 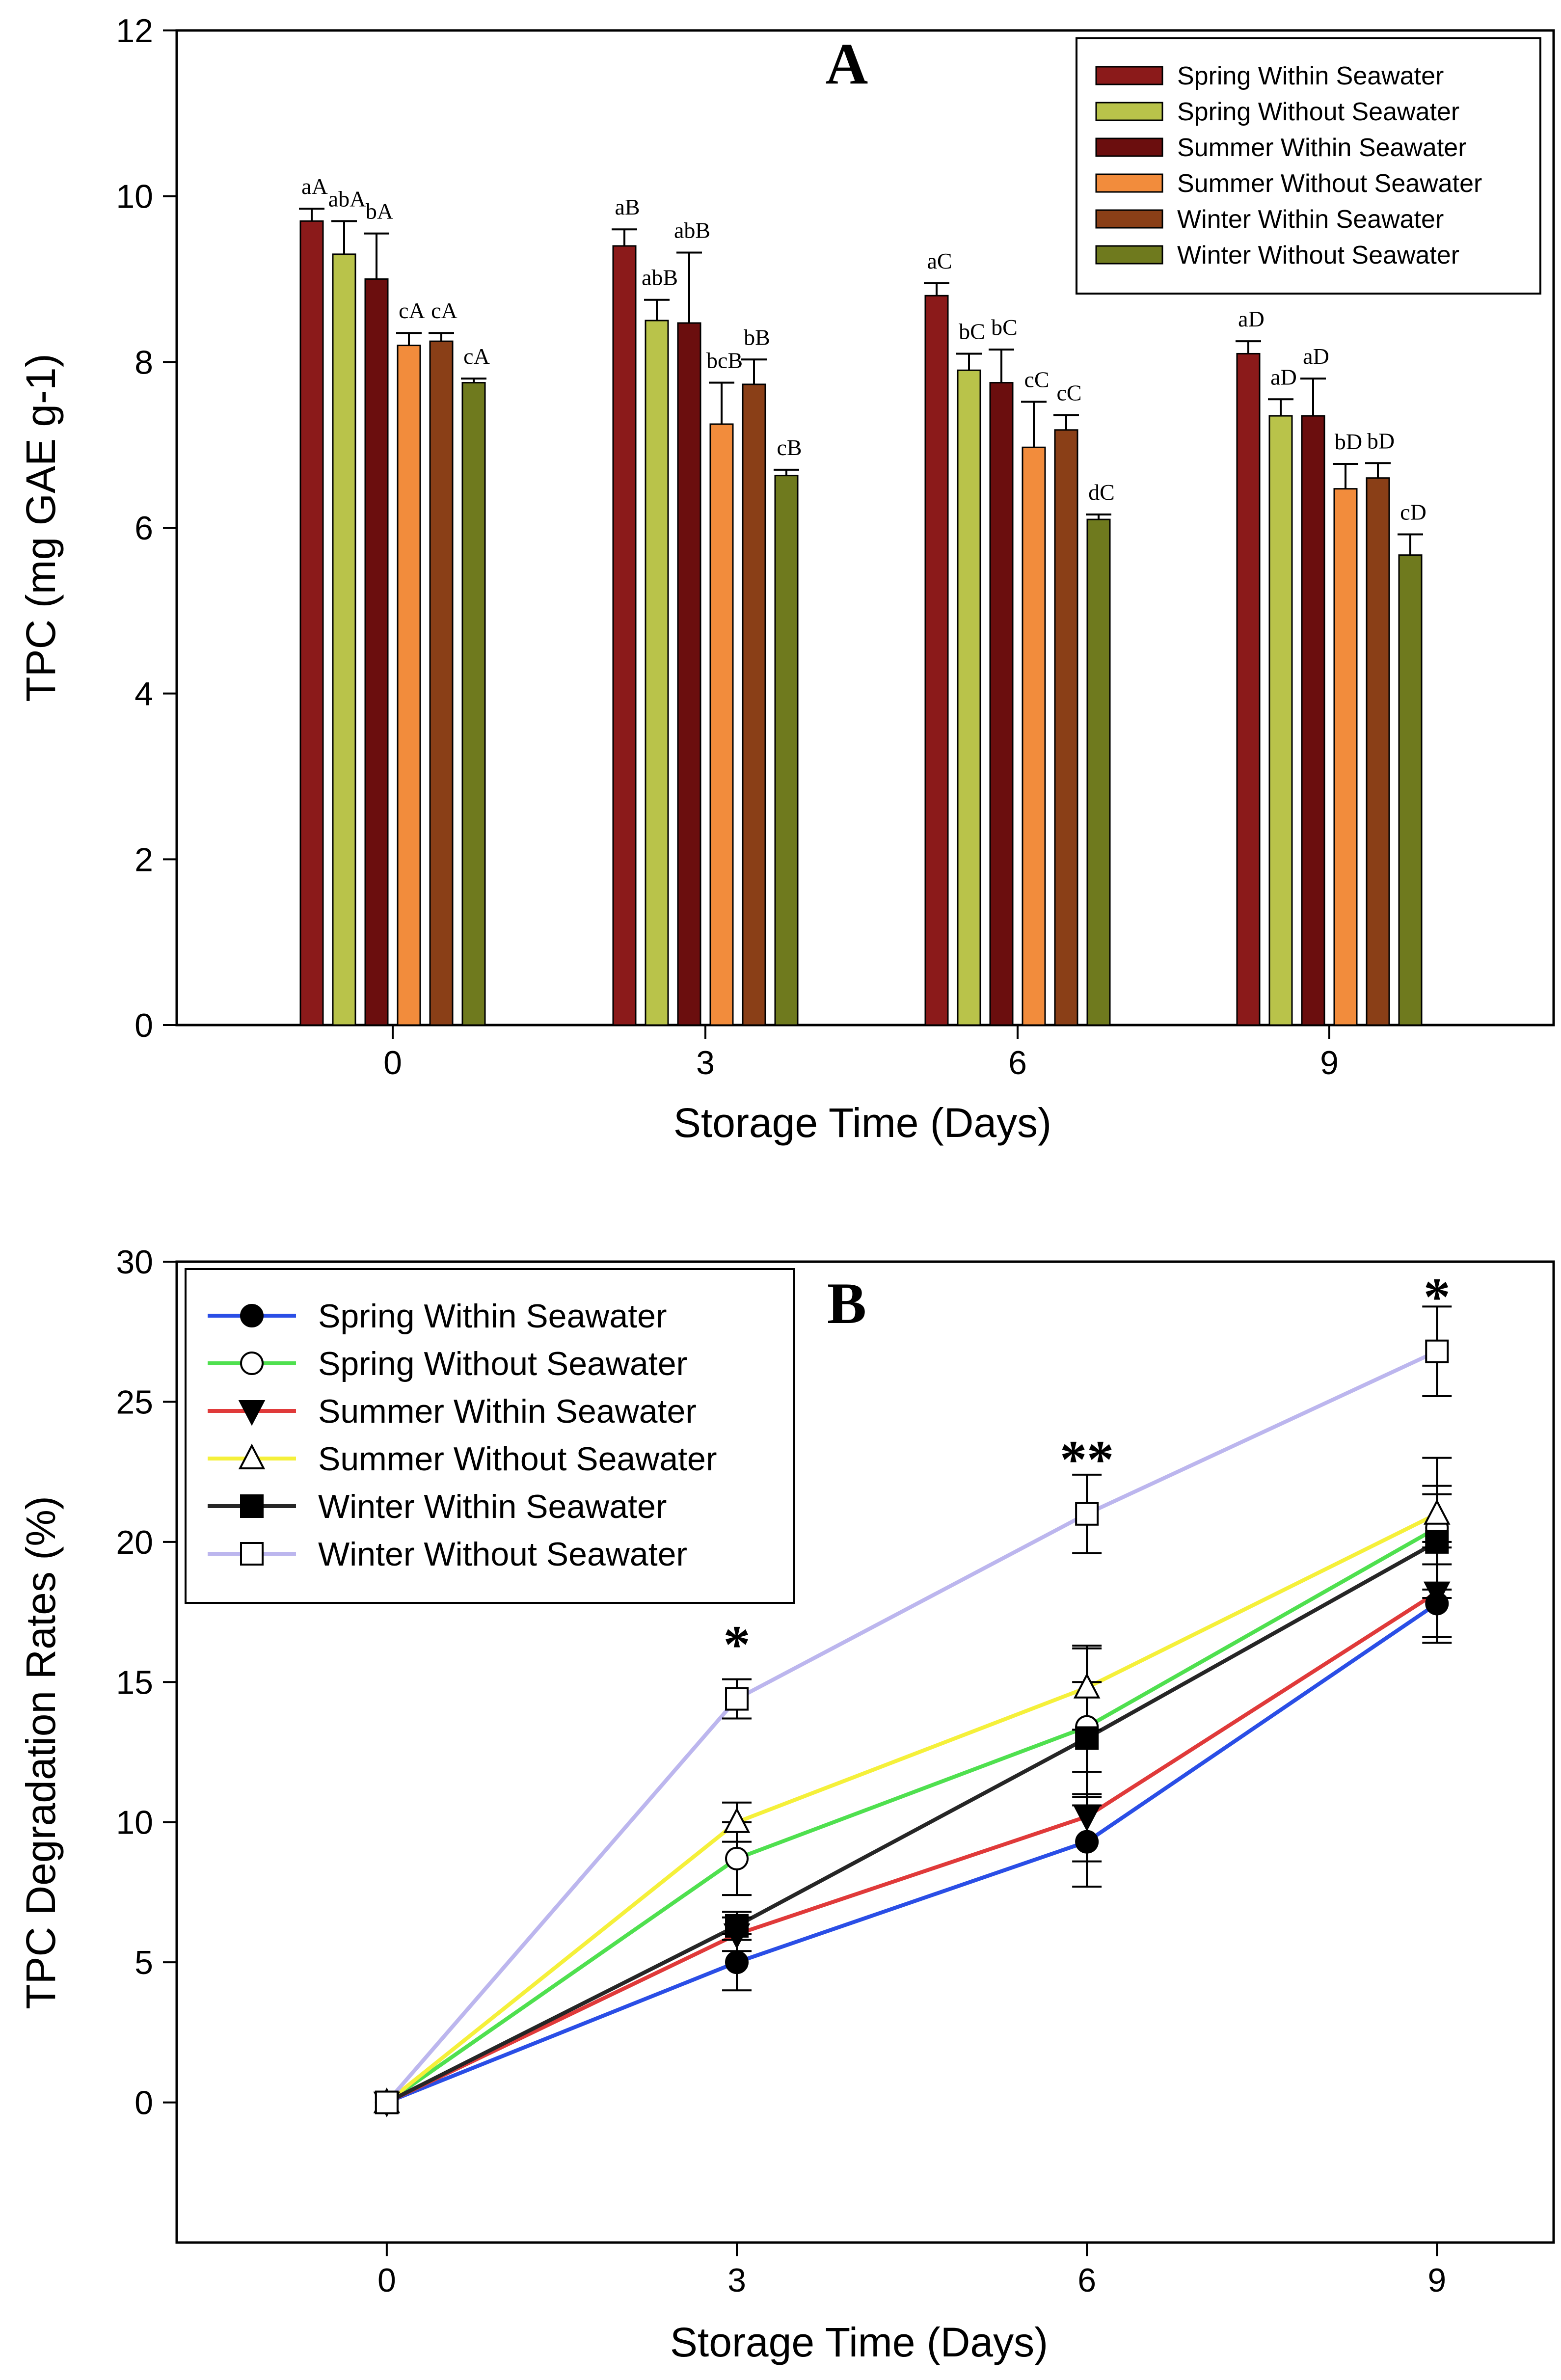 I want to click on significance-label: abA, so click(x=347, y=198).